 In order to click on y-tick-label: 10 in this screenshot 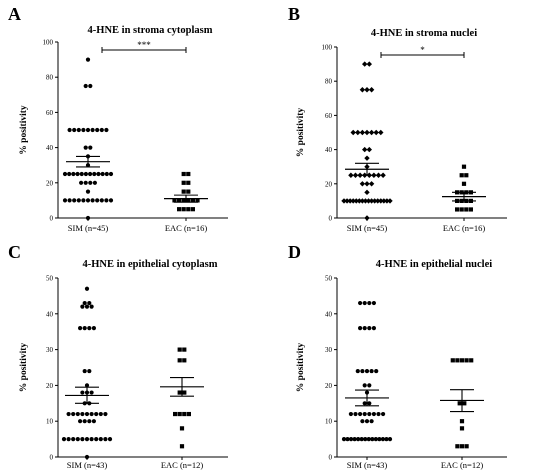, I will do `click(329, 422)`.